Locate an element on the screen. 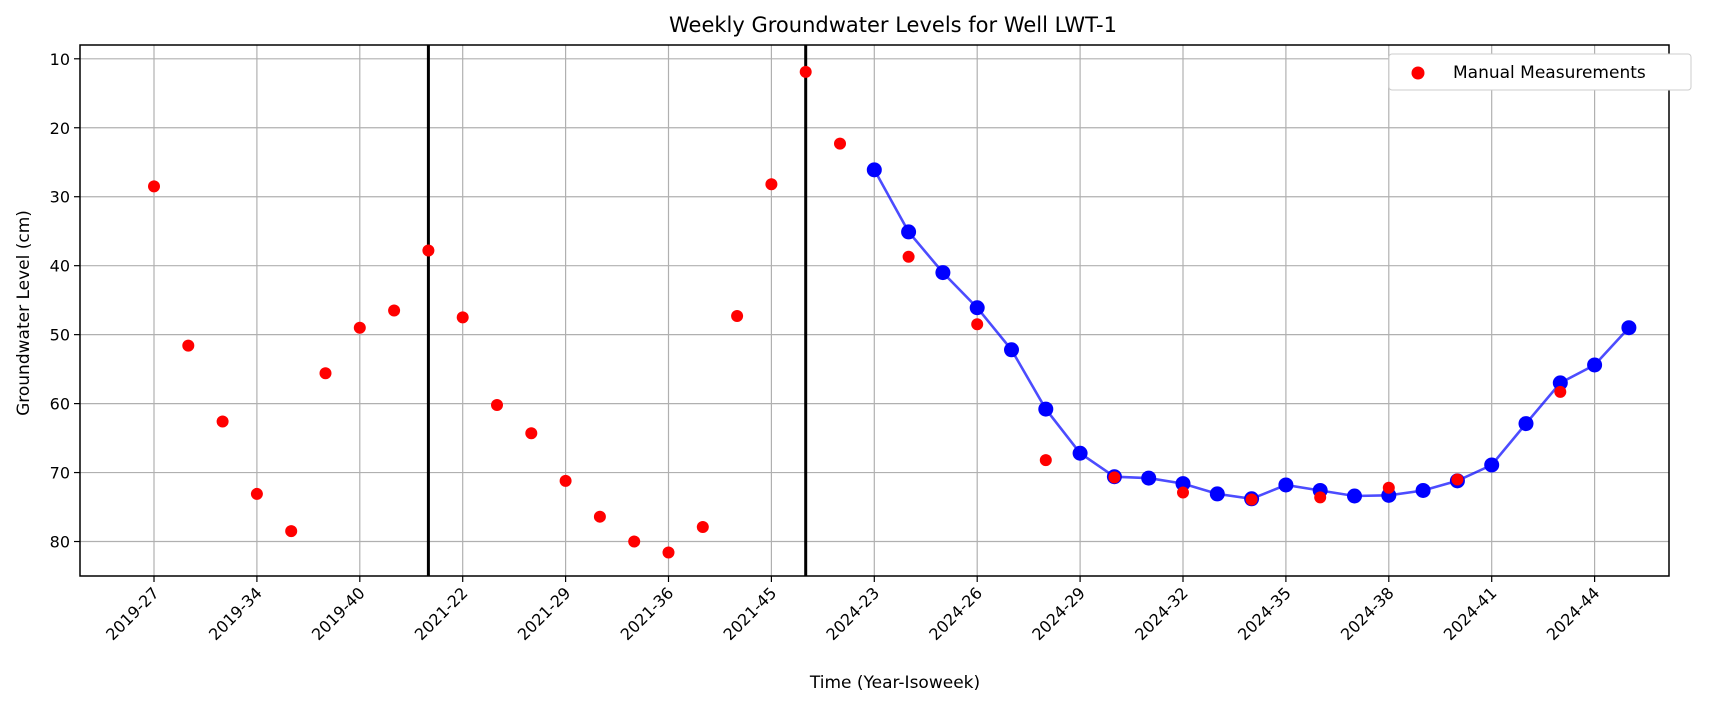 The image size is (1713, 705). legend-marker-manual is located at coordinates (1418, 73).